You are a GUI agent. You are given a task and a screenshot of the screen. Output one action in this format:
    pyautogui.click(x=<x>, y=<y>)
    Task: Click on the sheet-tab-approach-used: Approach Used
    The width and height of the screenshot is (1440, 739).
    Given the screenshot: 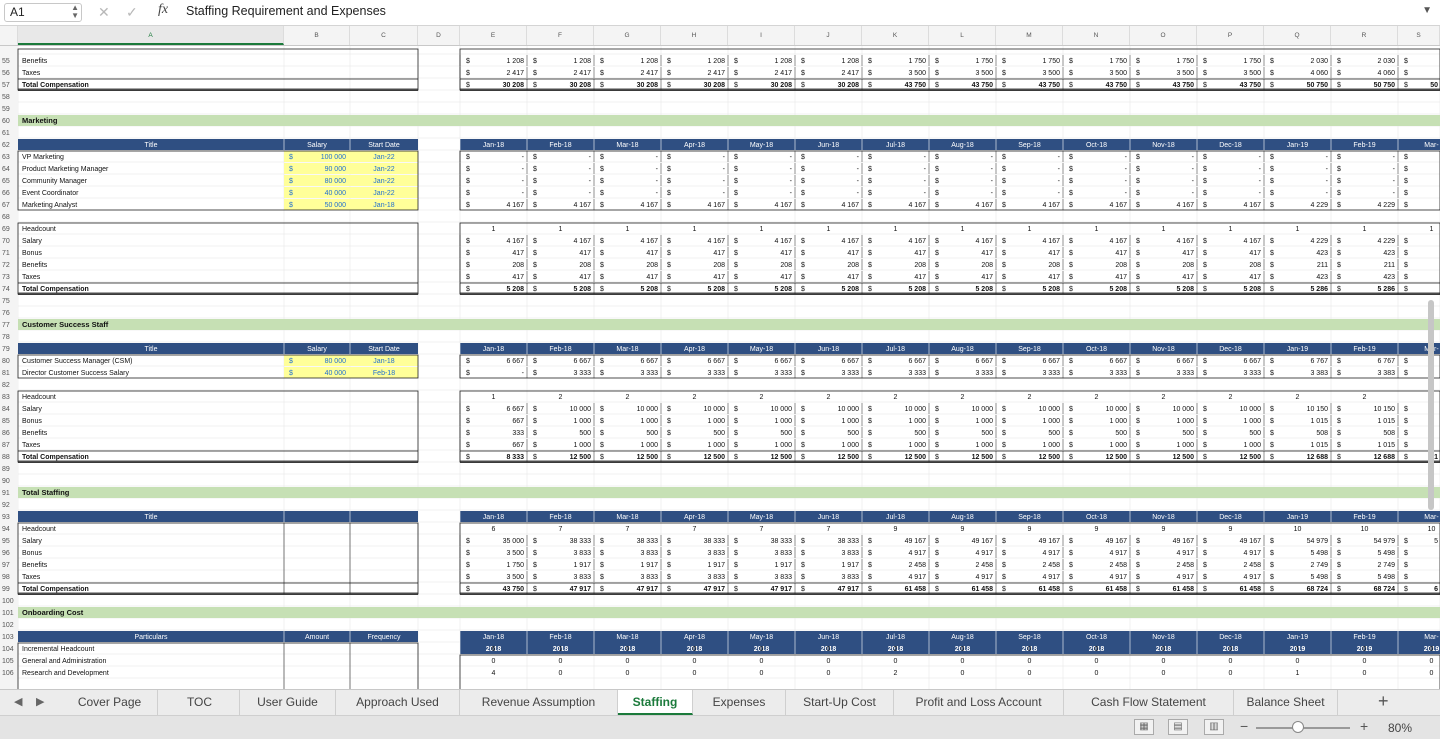 What is the action you would take?
    pyautogui.click(x=398, y=702)
    